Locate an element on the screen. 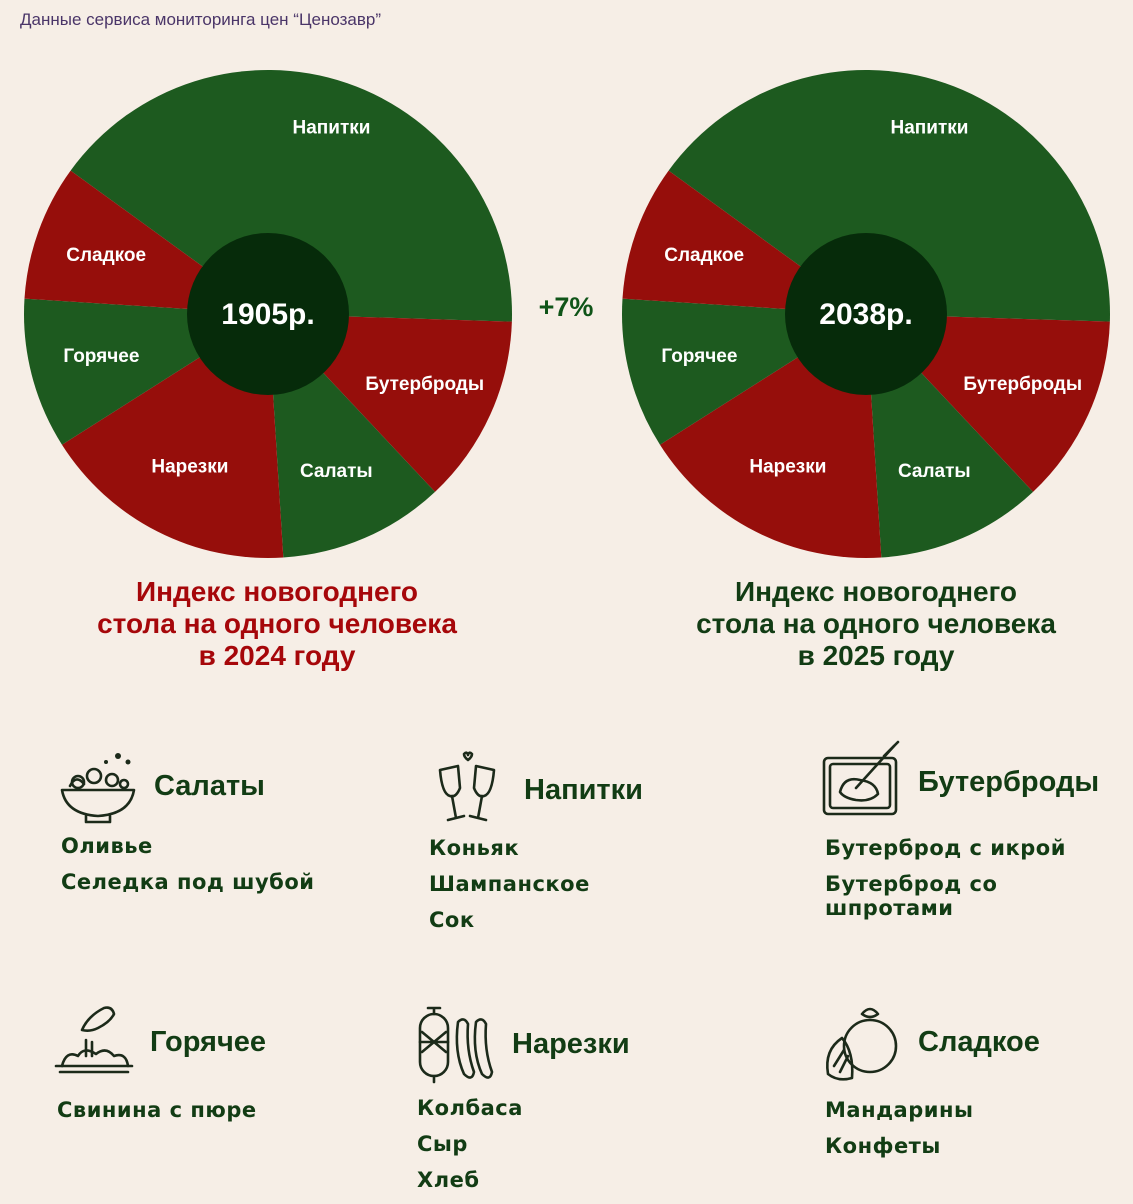  category-drinks: Напитки Коньяк Шампанское Сок is located at coordinates (534, 846).